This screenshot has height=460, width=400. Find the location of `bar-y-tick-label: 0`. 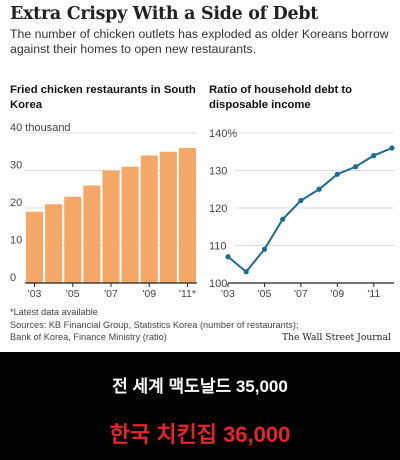

bar-y-tick-label: 0 is located at coordinates (13, 278).